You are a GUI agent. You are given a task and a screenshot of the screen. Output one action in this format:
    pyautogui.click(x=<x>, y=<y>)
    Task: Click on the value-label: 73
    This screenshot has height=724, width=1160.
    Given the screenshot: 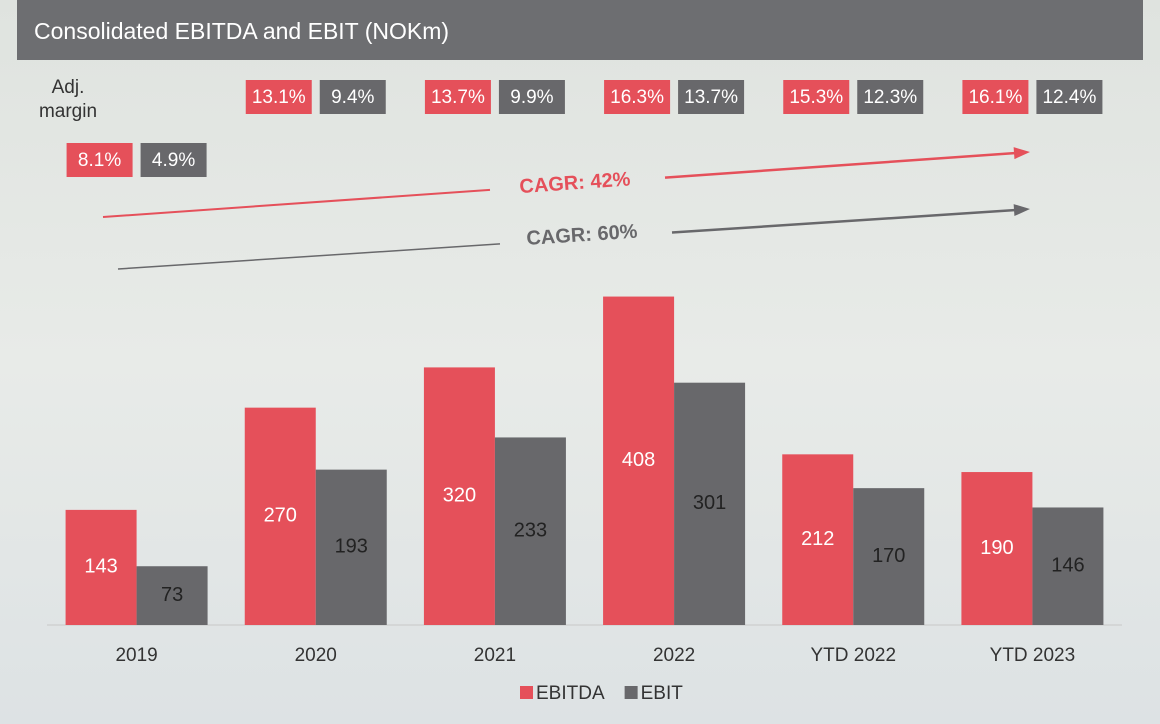 What is the action you would take?
    pyautogui.click(x=172, y=595)
    